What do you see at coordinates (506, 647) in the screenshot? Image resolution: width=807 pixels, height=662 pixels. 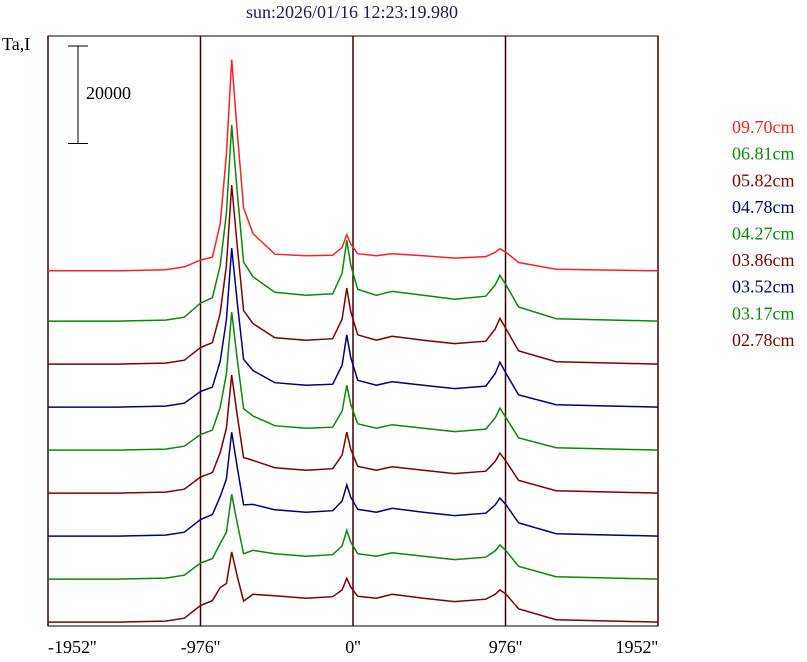 I see `x-tick-label: 976''` at bounding box center [506, 647].